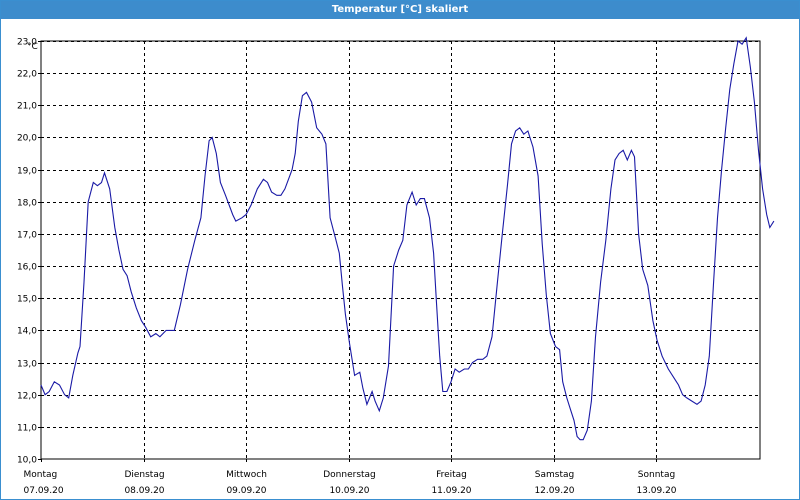 This screenshot has width=800, height=500. I want to click on y-tick-label: 17,0, so click(27, 236).